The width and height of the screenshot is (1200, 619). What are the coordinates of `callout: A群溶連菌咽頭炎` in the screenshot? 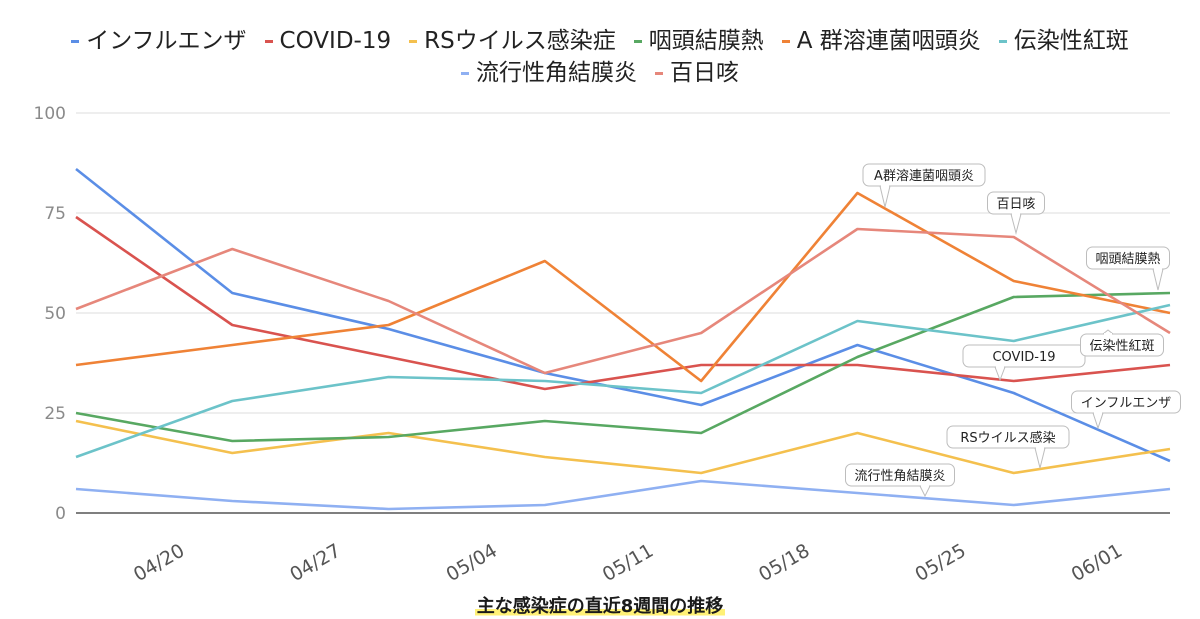 It's located at (924, 185).